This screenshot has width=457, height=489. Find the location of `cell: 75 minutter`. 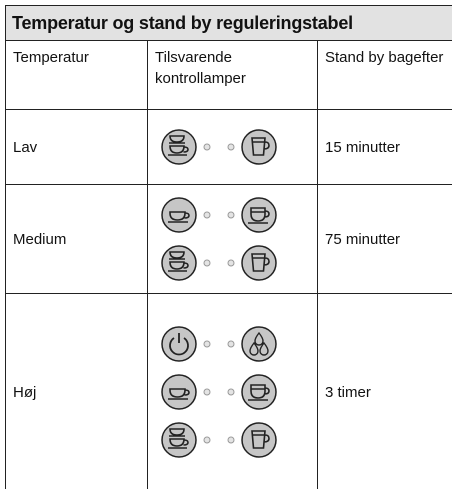

cell: 75 minutter is located at coordinates (384, 239).